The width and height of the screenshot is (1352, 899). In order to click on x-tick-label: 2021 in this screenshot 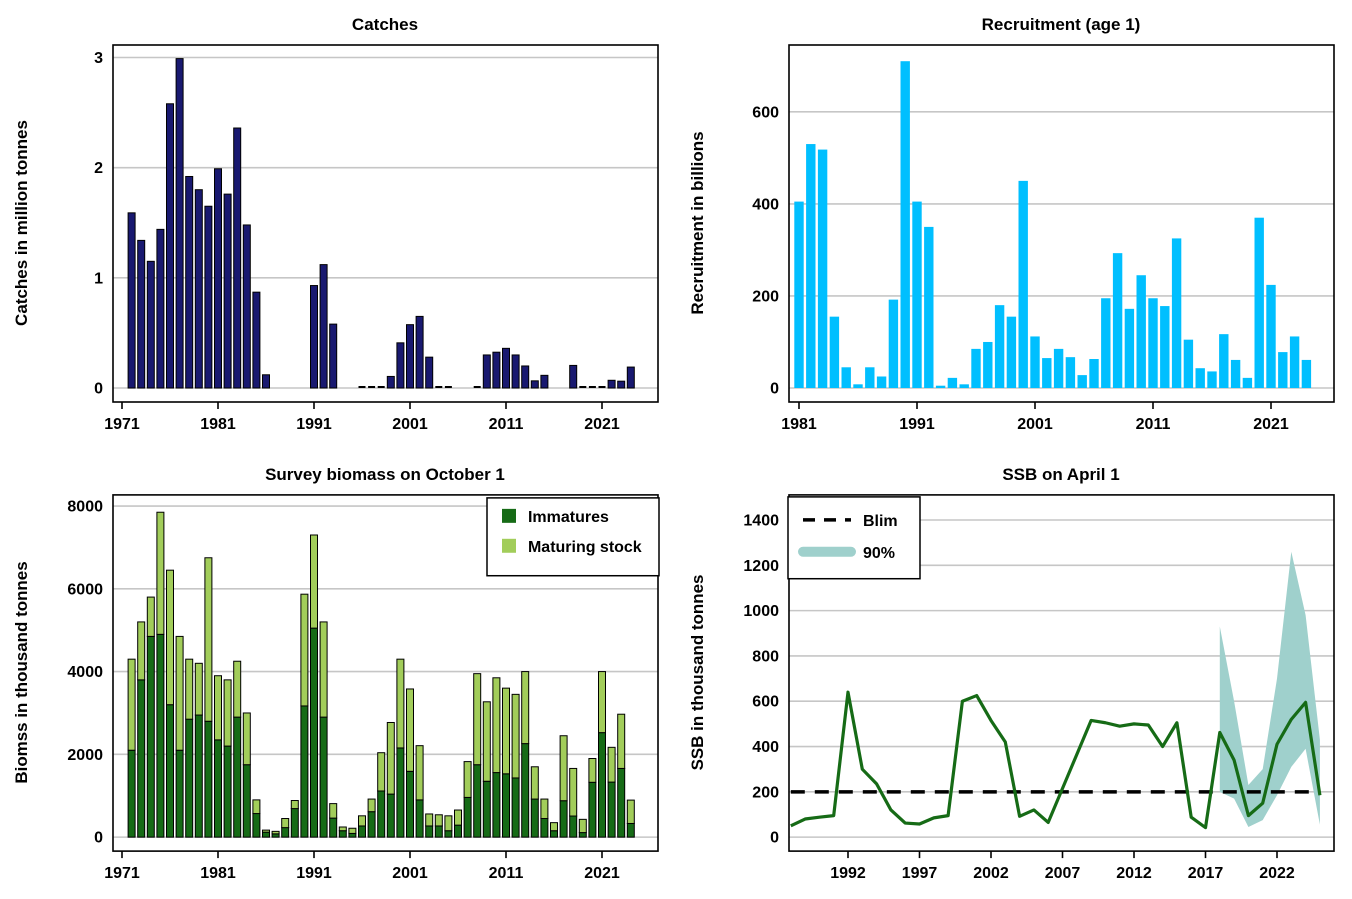, I will do `click(602, 873)`.